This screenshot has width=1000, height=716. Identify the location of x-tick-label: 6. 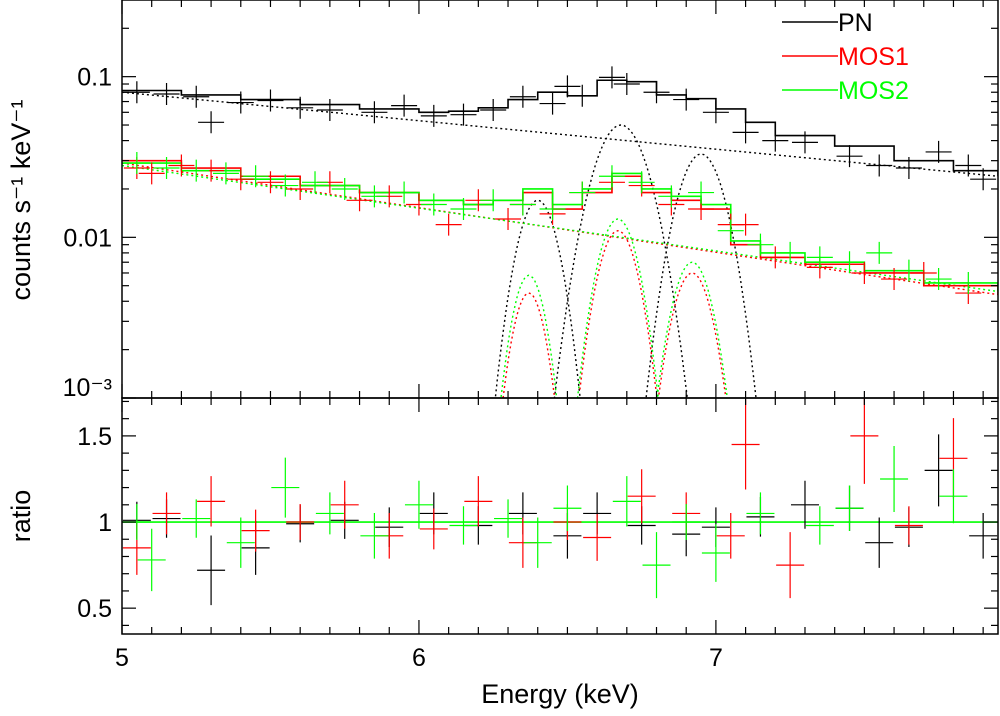
(419, 658).